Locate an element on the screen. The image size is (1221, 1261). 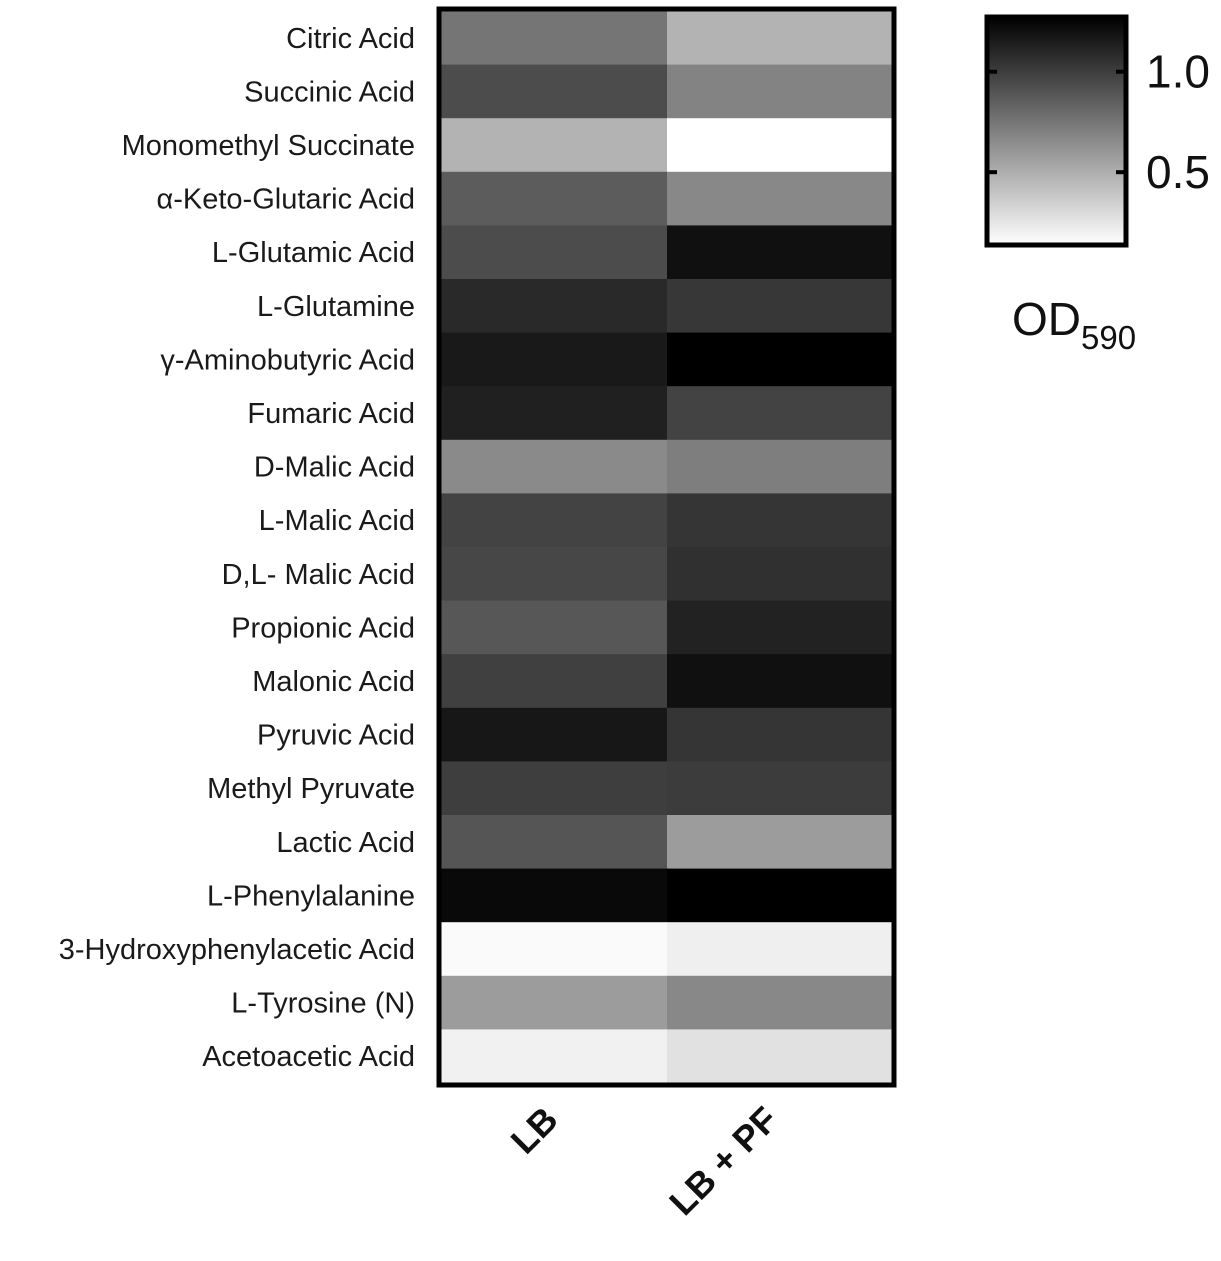
heatmap-cell-lactic-acid-lb-pf is located at coordinates (780, 842).